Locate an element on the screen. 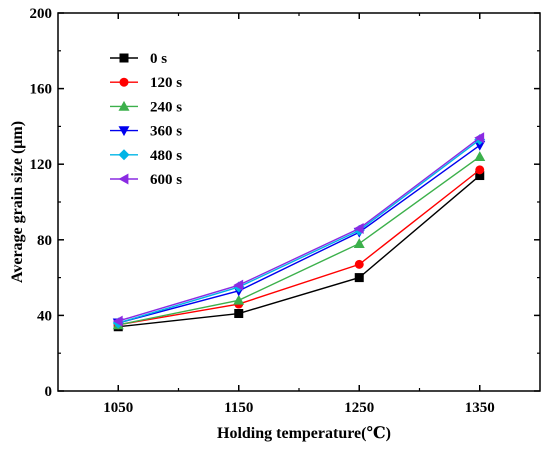 This screenshot has width=550, height=454. legend-label: 0 s is located at coordinates (158, 59).